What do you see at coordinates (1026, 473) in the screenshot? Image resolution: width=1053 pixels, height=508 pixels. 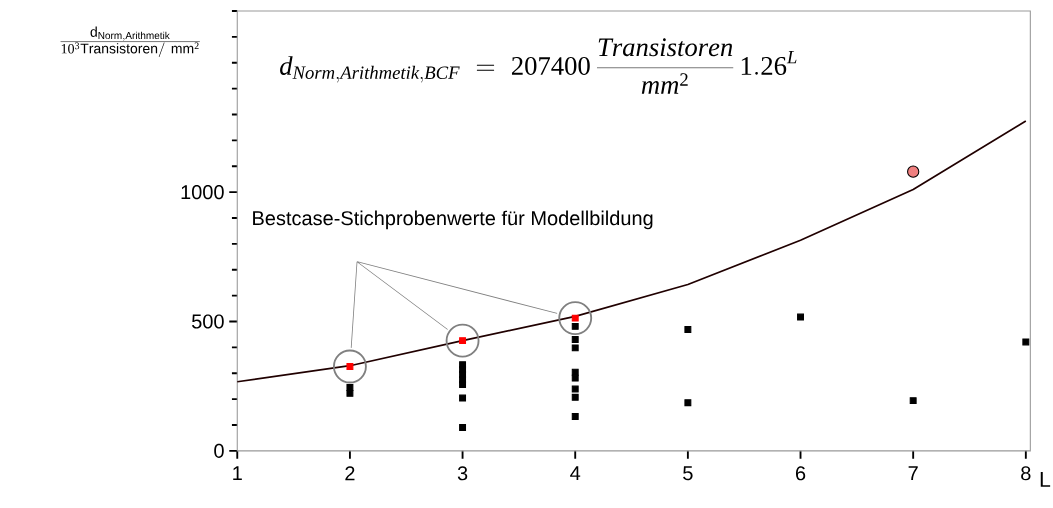 I see `x-tick-label: 8` at bounding box center [1026, 473].